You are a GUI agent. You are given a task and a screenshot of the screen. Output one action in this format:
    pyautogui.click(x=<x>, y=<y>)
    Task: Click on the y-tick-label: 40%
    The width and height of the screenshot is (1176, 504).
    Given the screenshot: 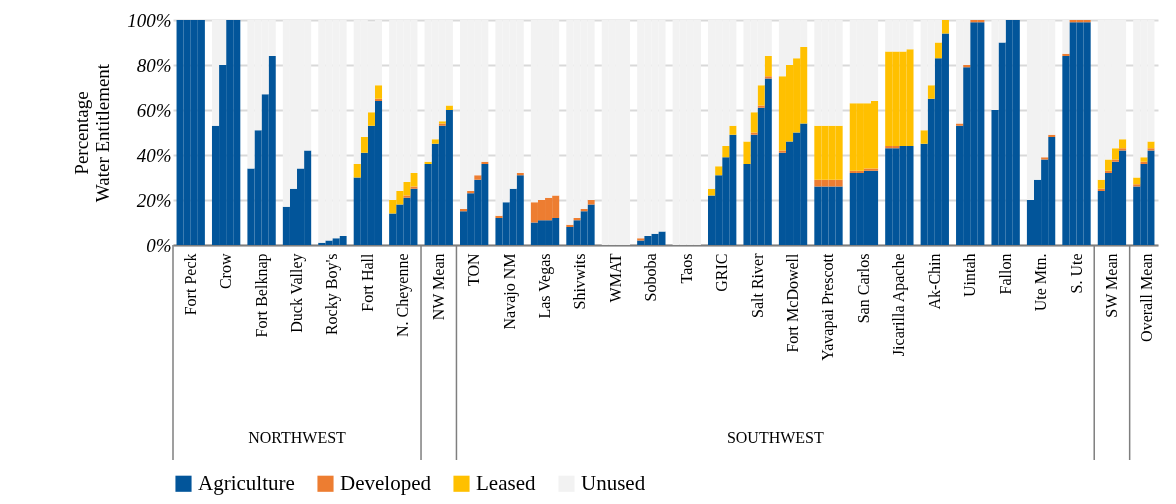 What is the action you would take?
    pyautogui.click(x=154, y=155)
    